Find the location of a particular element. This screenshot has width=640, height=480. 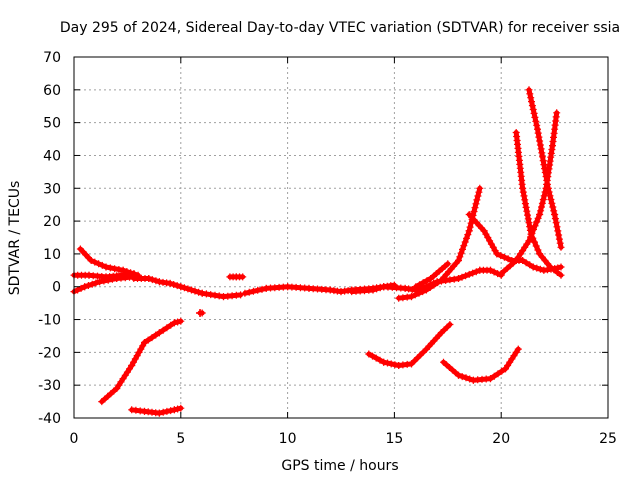

y-tick-label: 50 is located at coordinates (52, 124).